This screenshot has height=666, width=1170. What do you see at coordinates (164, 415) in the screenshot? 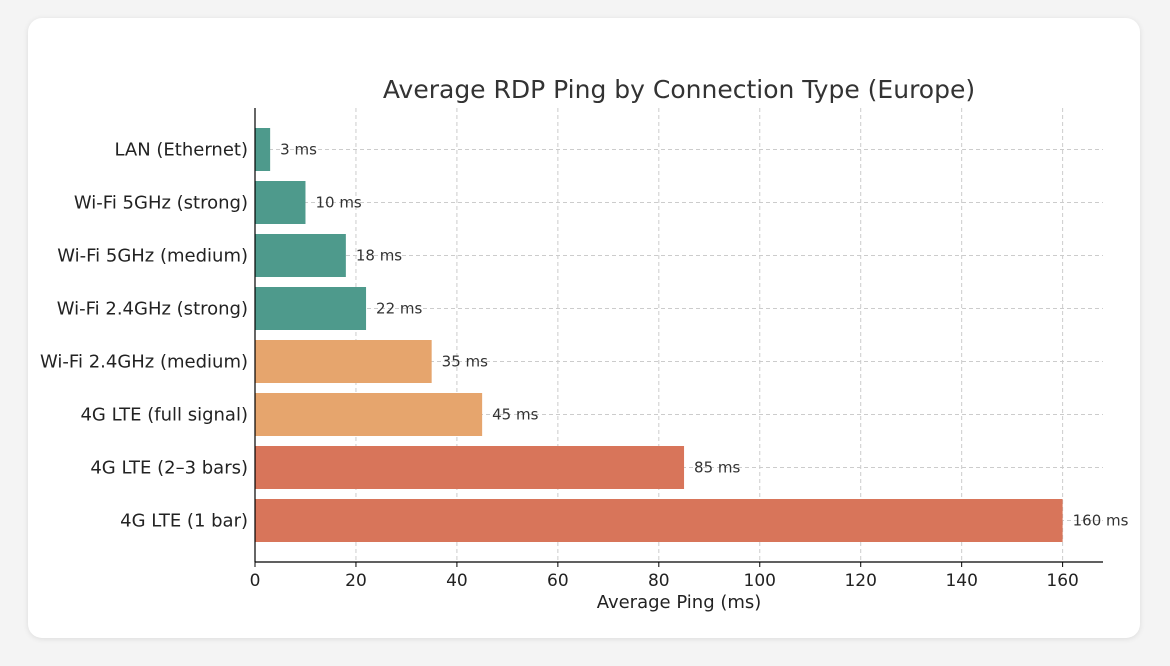
I see `category-label: 4G LTE (full signal)` at bounding box center [164, 415].